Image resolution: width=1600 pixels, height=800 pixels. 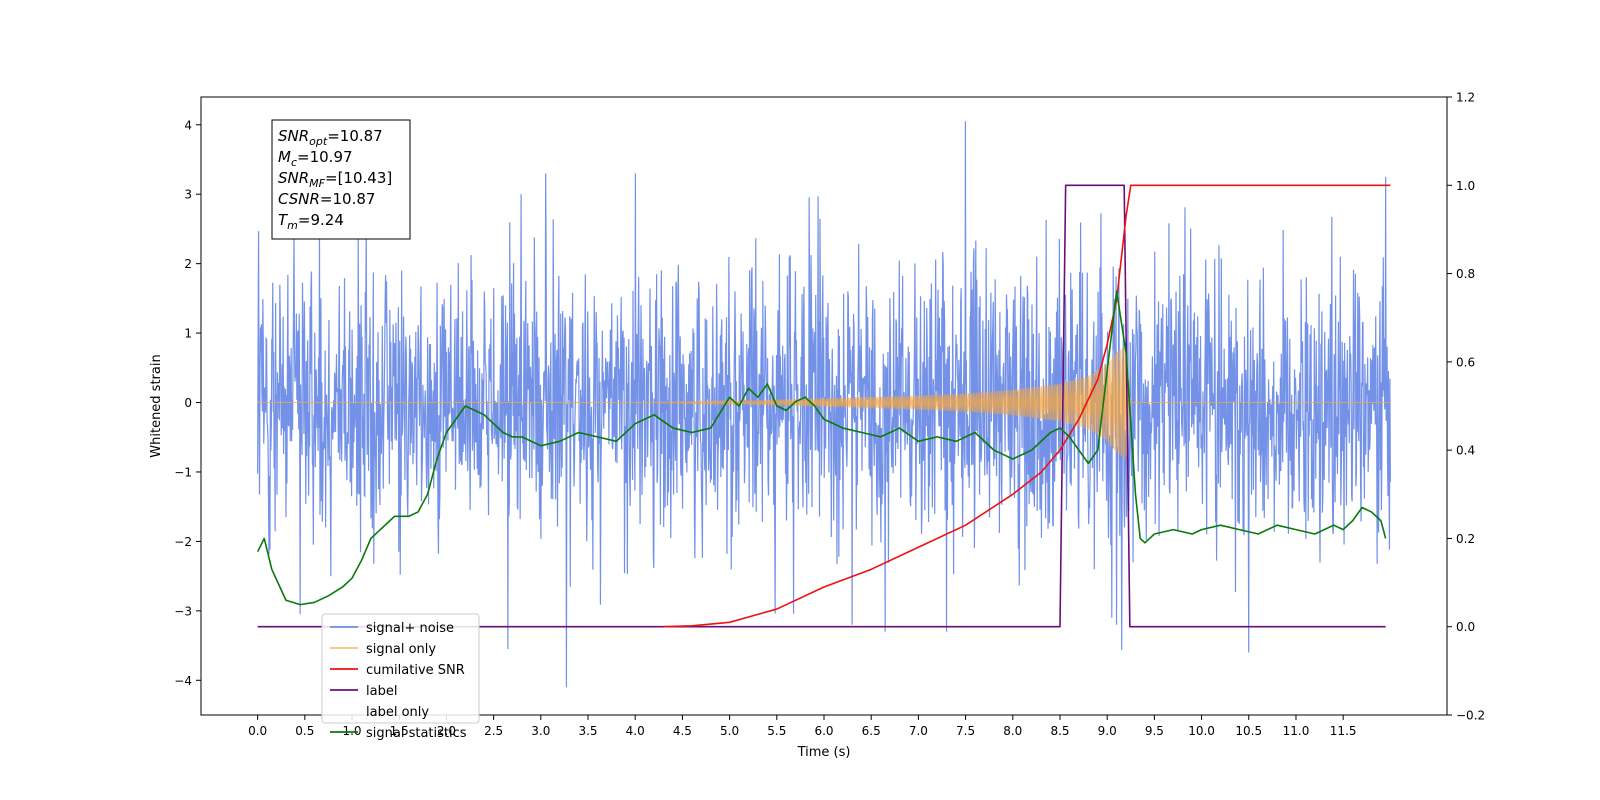 What do you see at coordinates (183, 611) in the screenshot?
I see `y-left-tick-label: −3` at bounding box center [183, 611].